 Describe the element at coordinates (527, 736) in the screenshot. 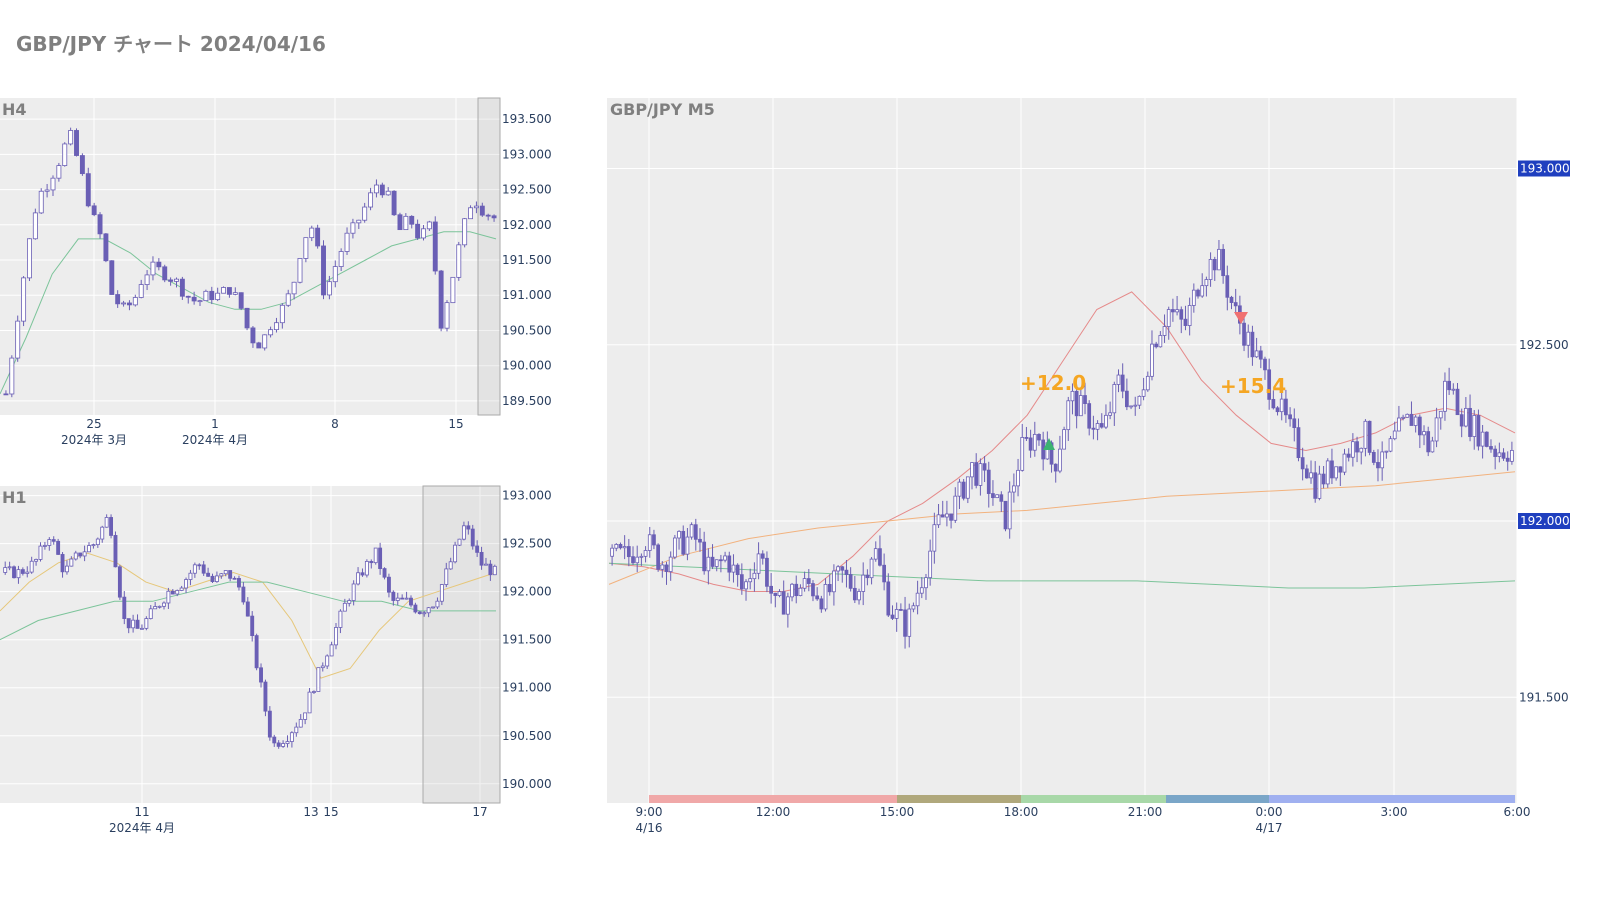

I see `y-tick-label: 190.500` at that location.